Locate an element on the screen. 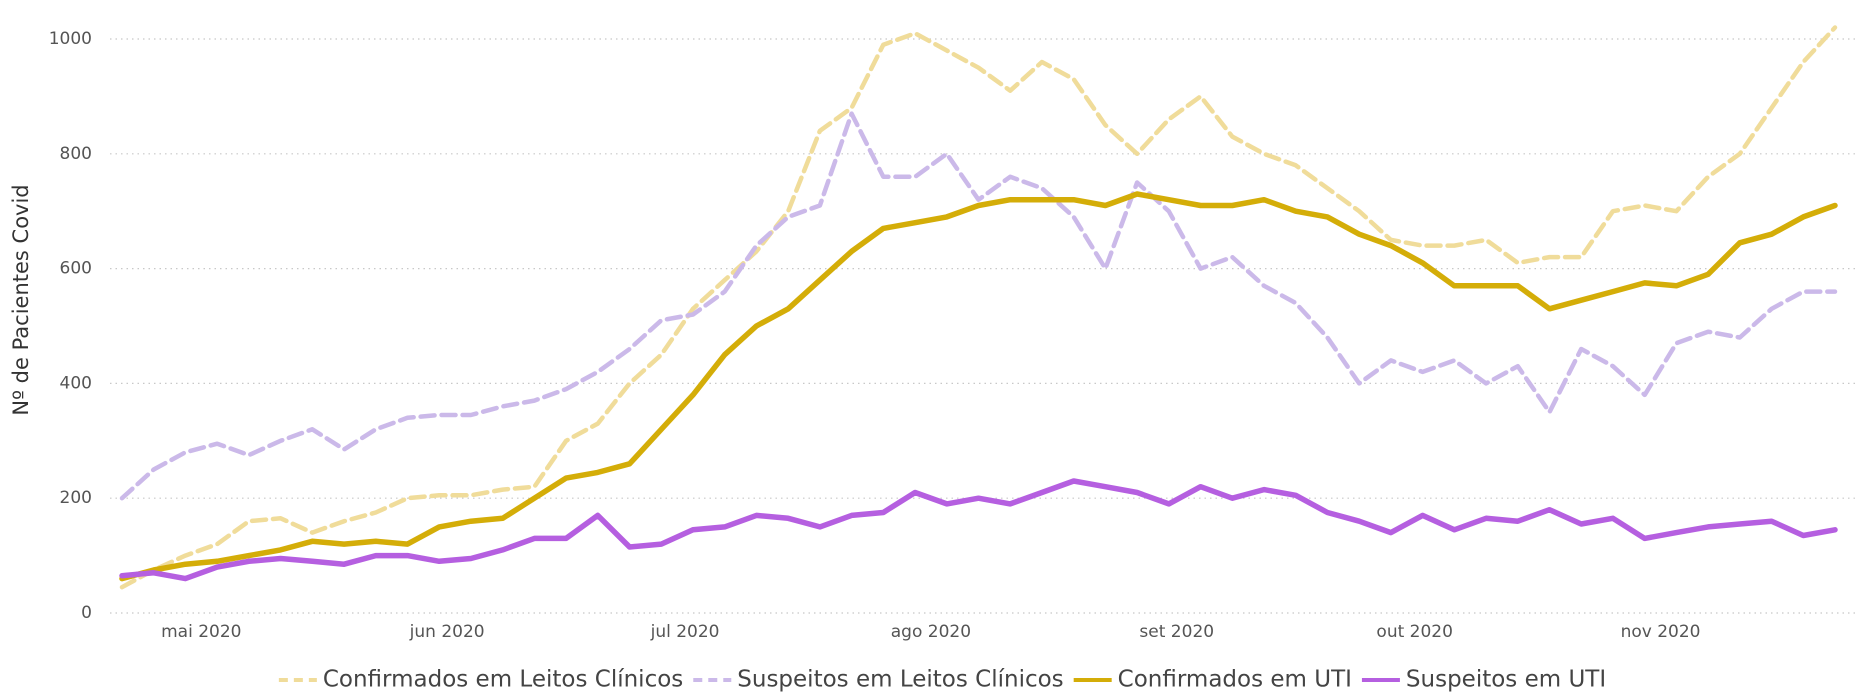 This screenshot has height=692, width=1855. legend-label: Suspeitos em Leitos Clínicos is located at coordinates (900, 679).